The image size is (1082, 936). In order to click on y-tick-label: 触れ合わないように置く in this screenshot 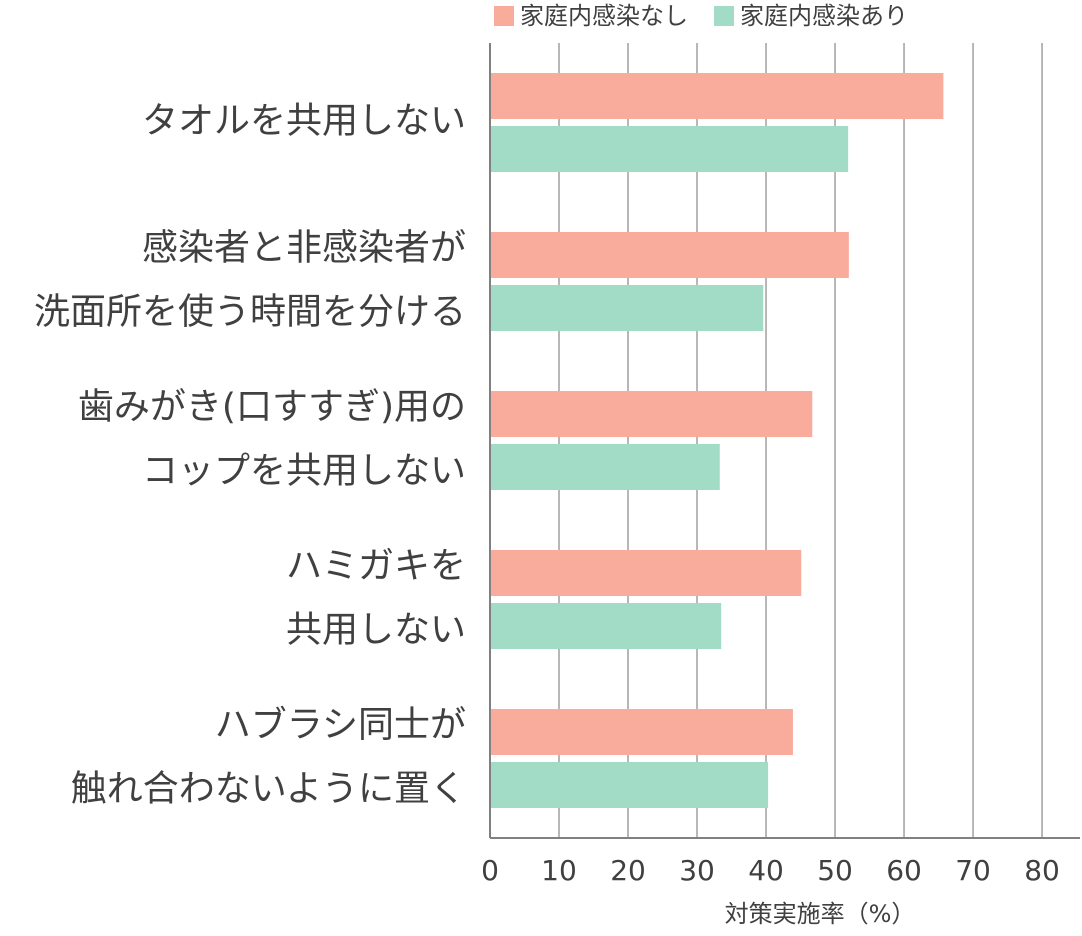, I will do `click(268, 789)`.